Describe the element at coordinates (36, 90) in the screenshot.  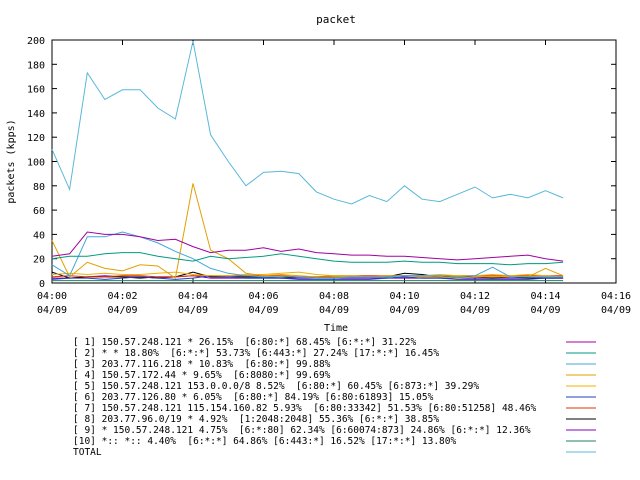
I see `y-tick-label: 160` at that location.